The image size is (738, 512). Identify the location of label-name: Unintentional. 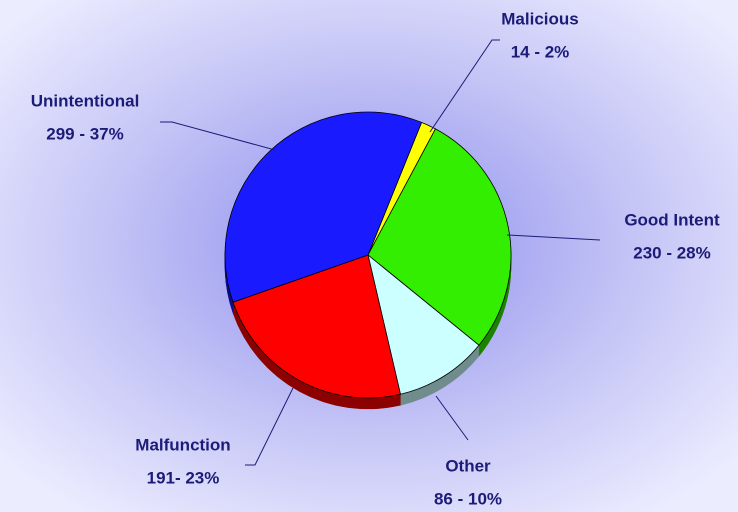
(85, 100).